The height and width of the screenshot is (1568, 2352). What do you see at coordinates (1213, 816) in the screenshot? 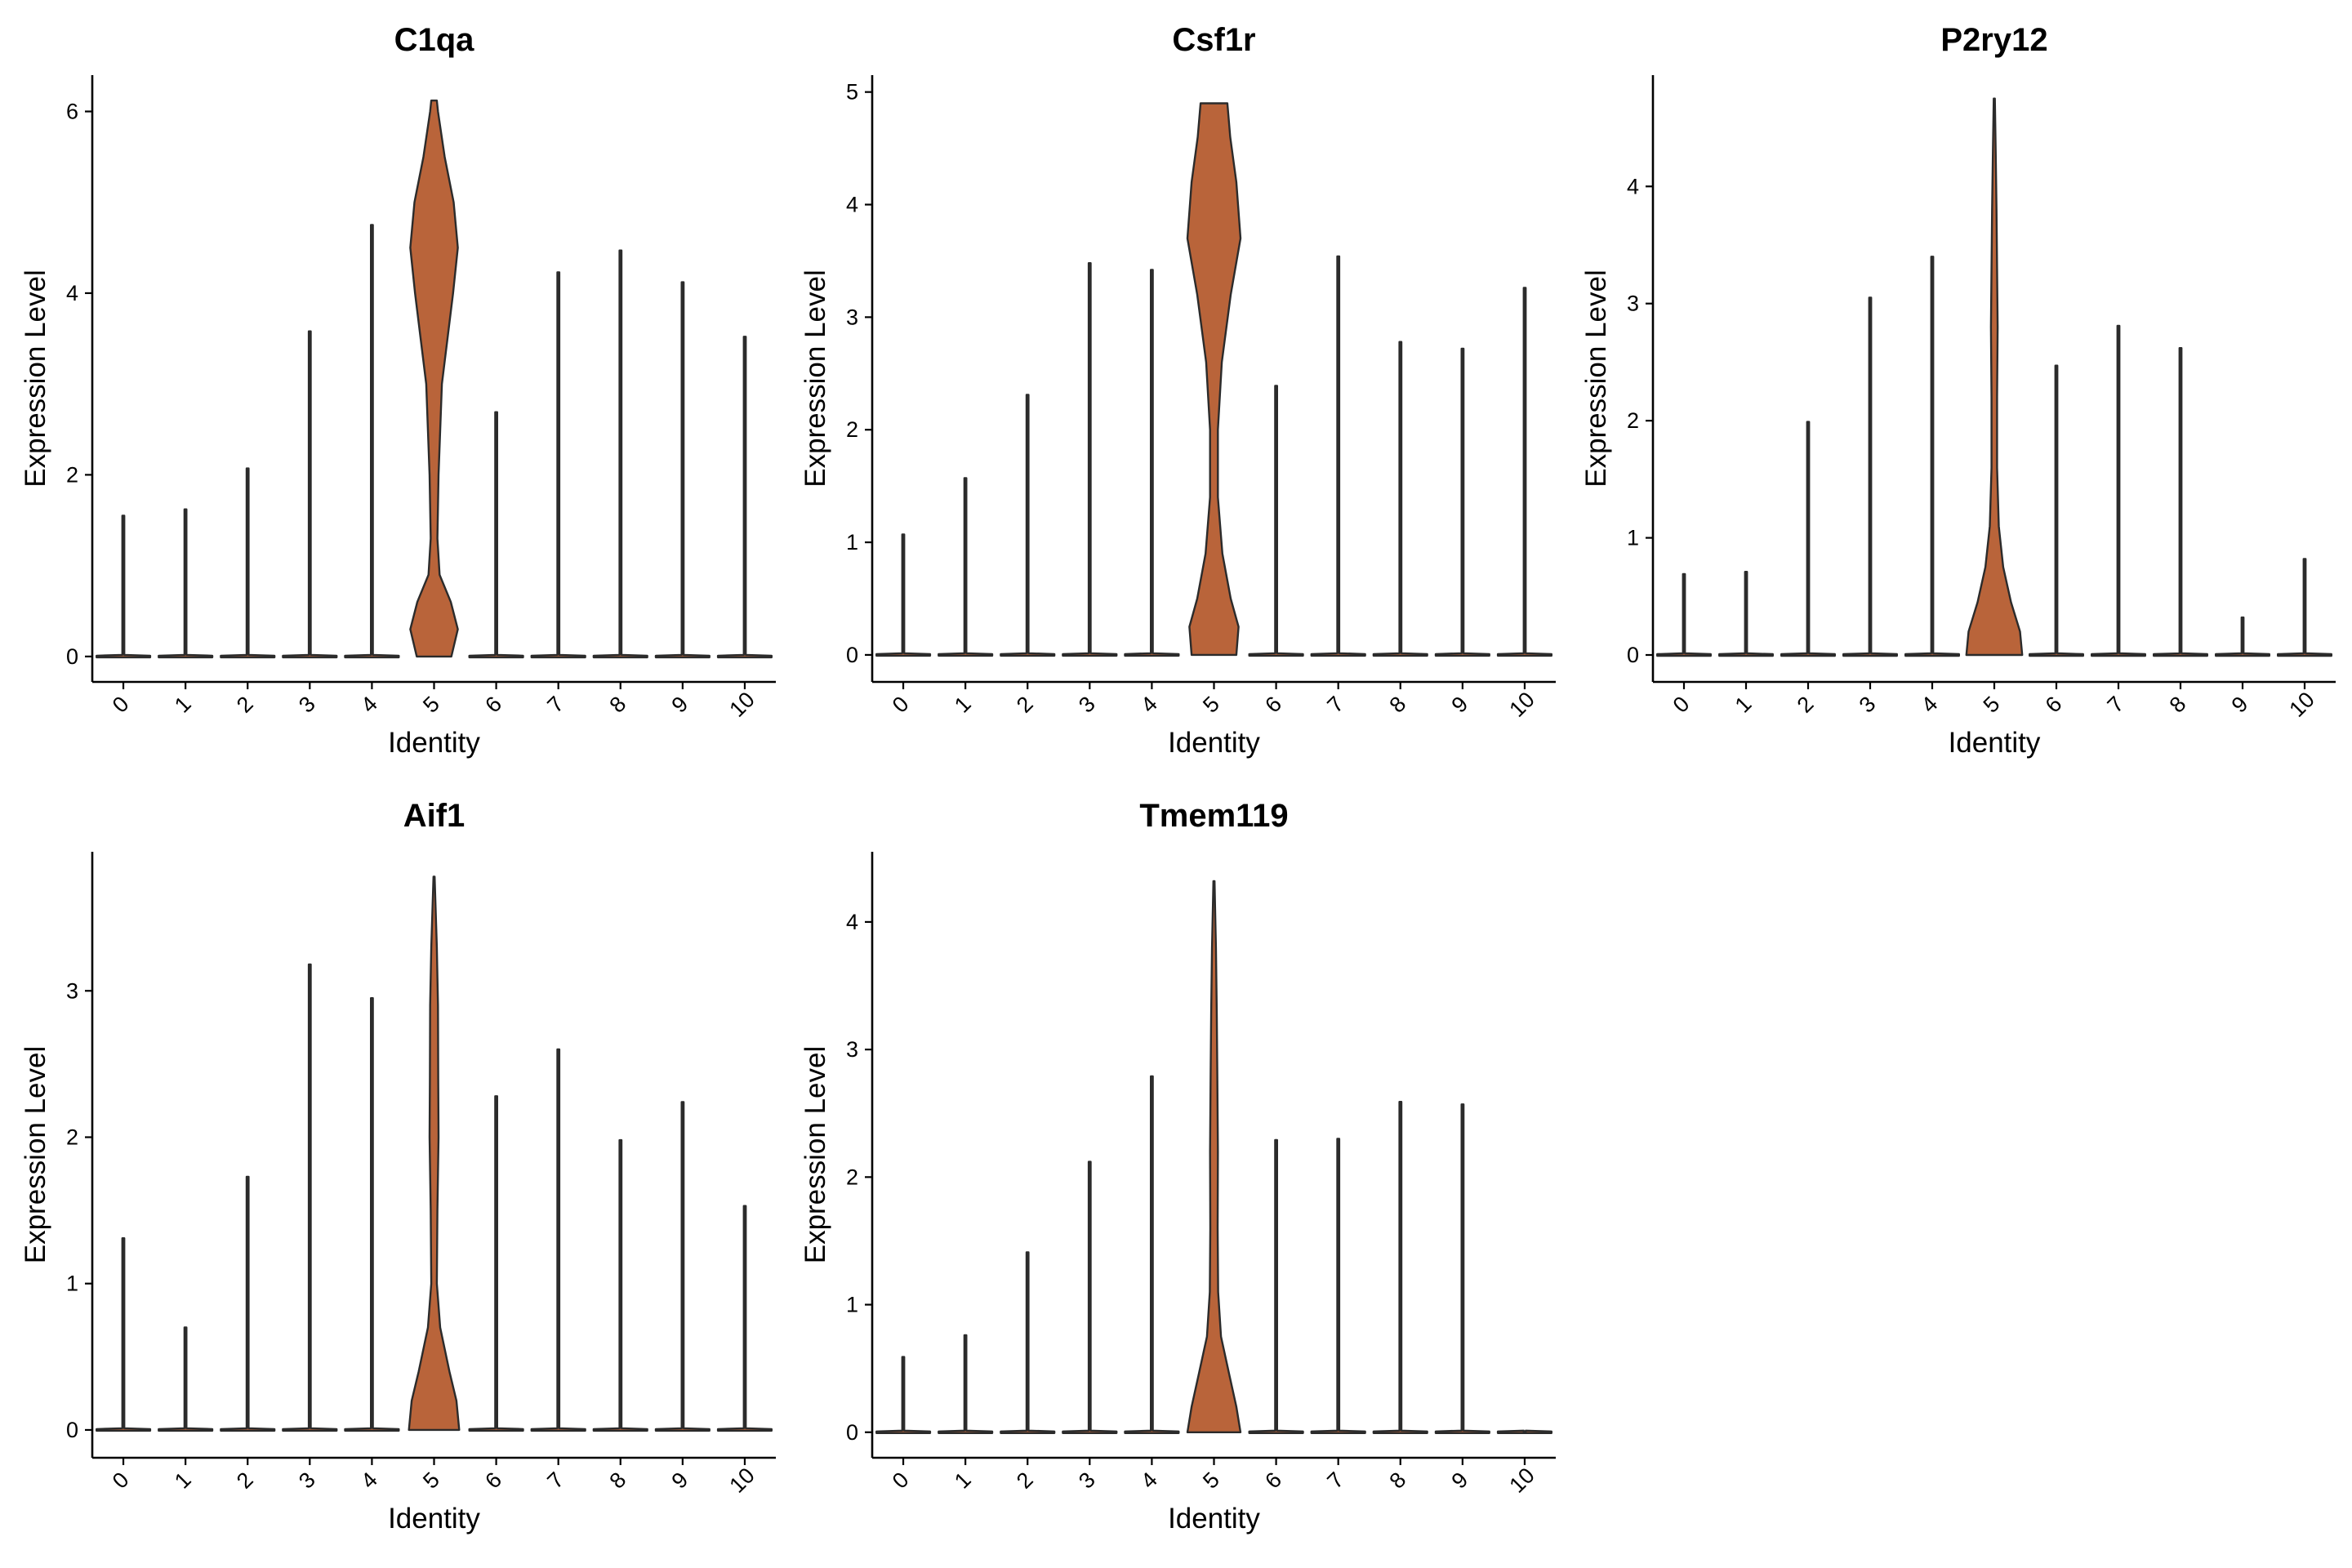
I see `panel-title: Tmem119` at bounding box center [1213, 816].